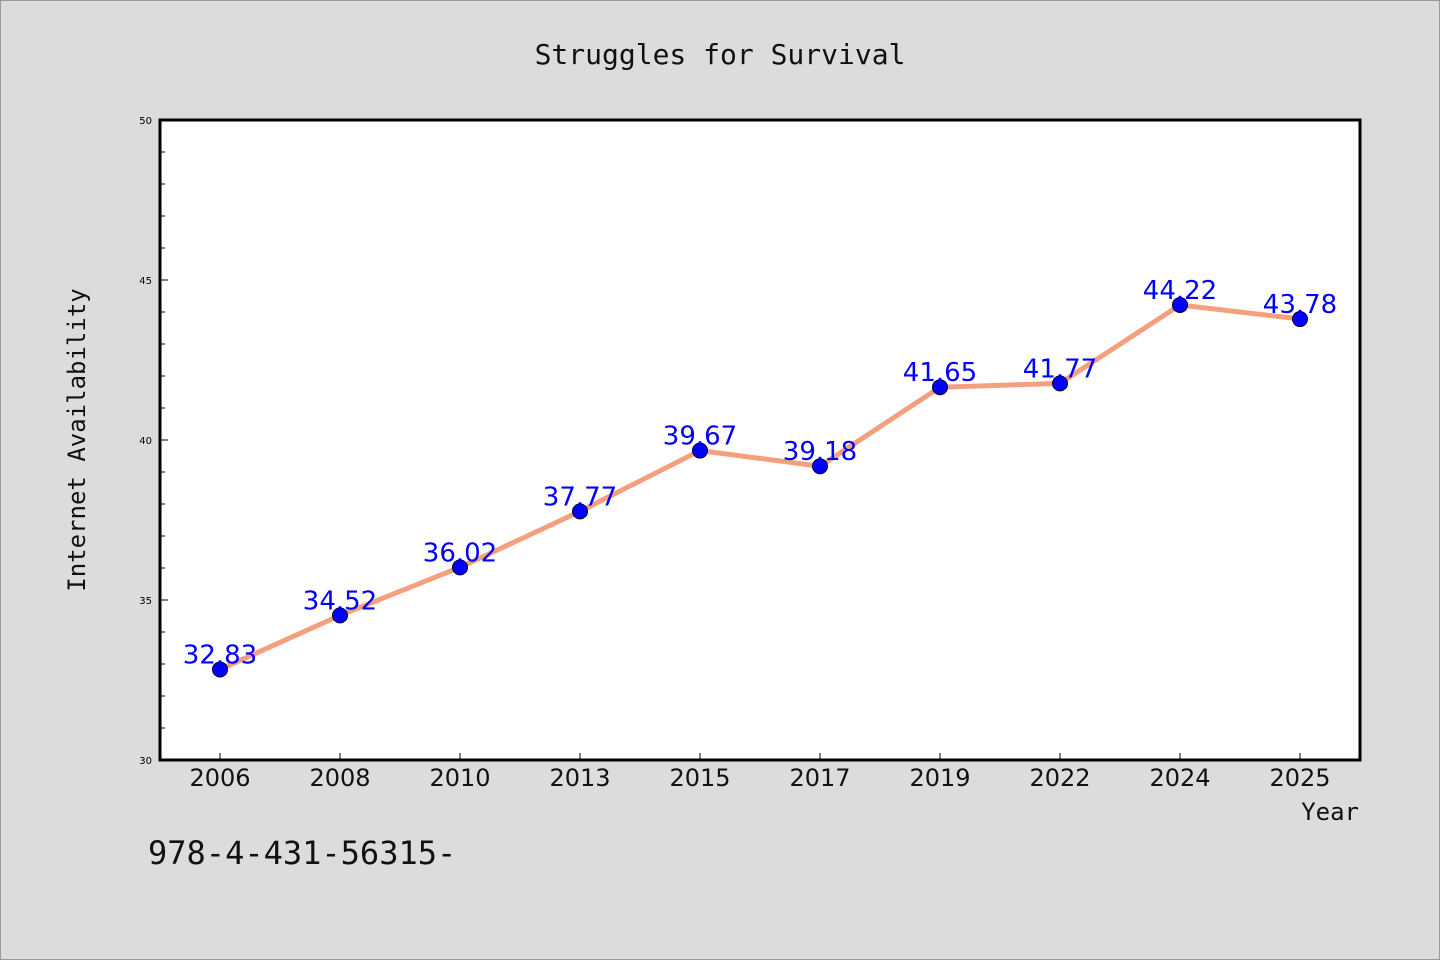 The height and width of the screenshot is (960, 1440). Describe the element at coordinates (302, 853) in the screenshot. I see `footnote: 978-4-431-56315-` at that location.